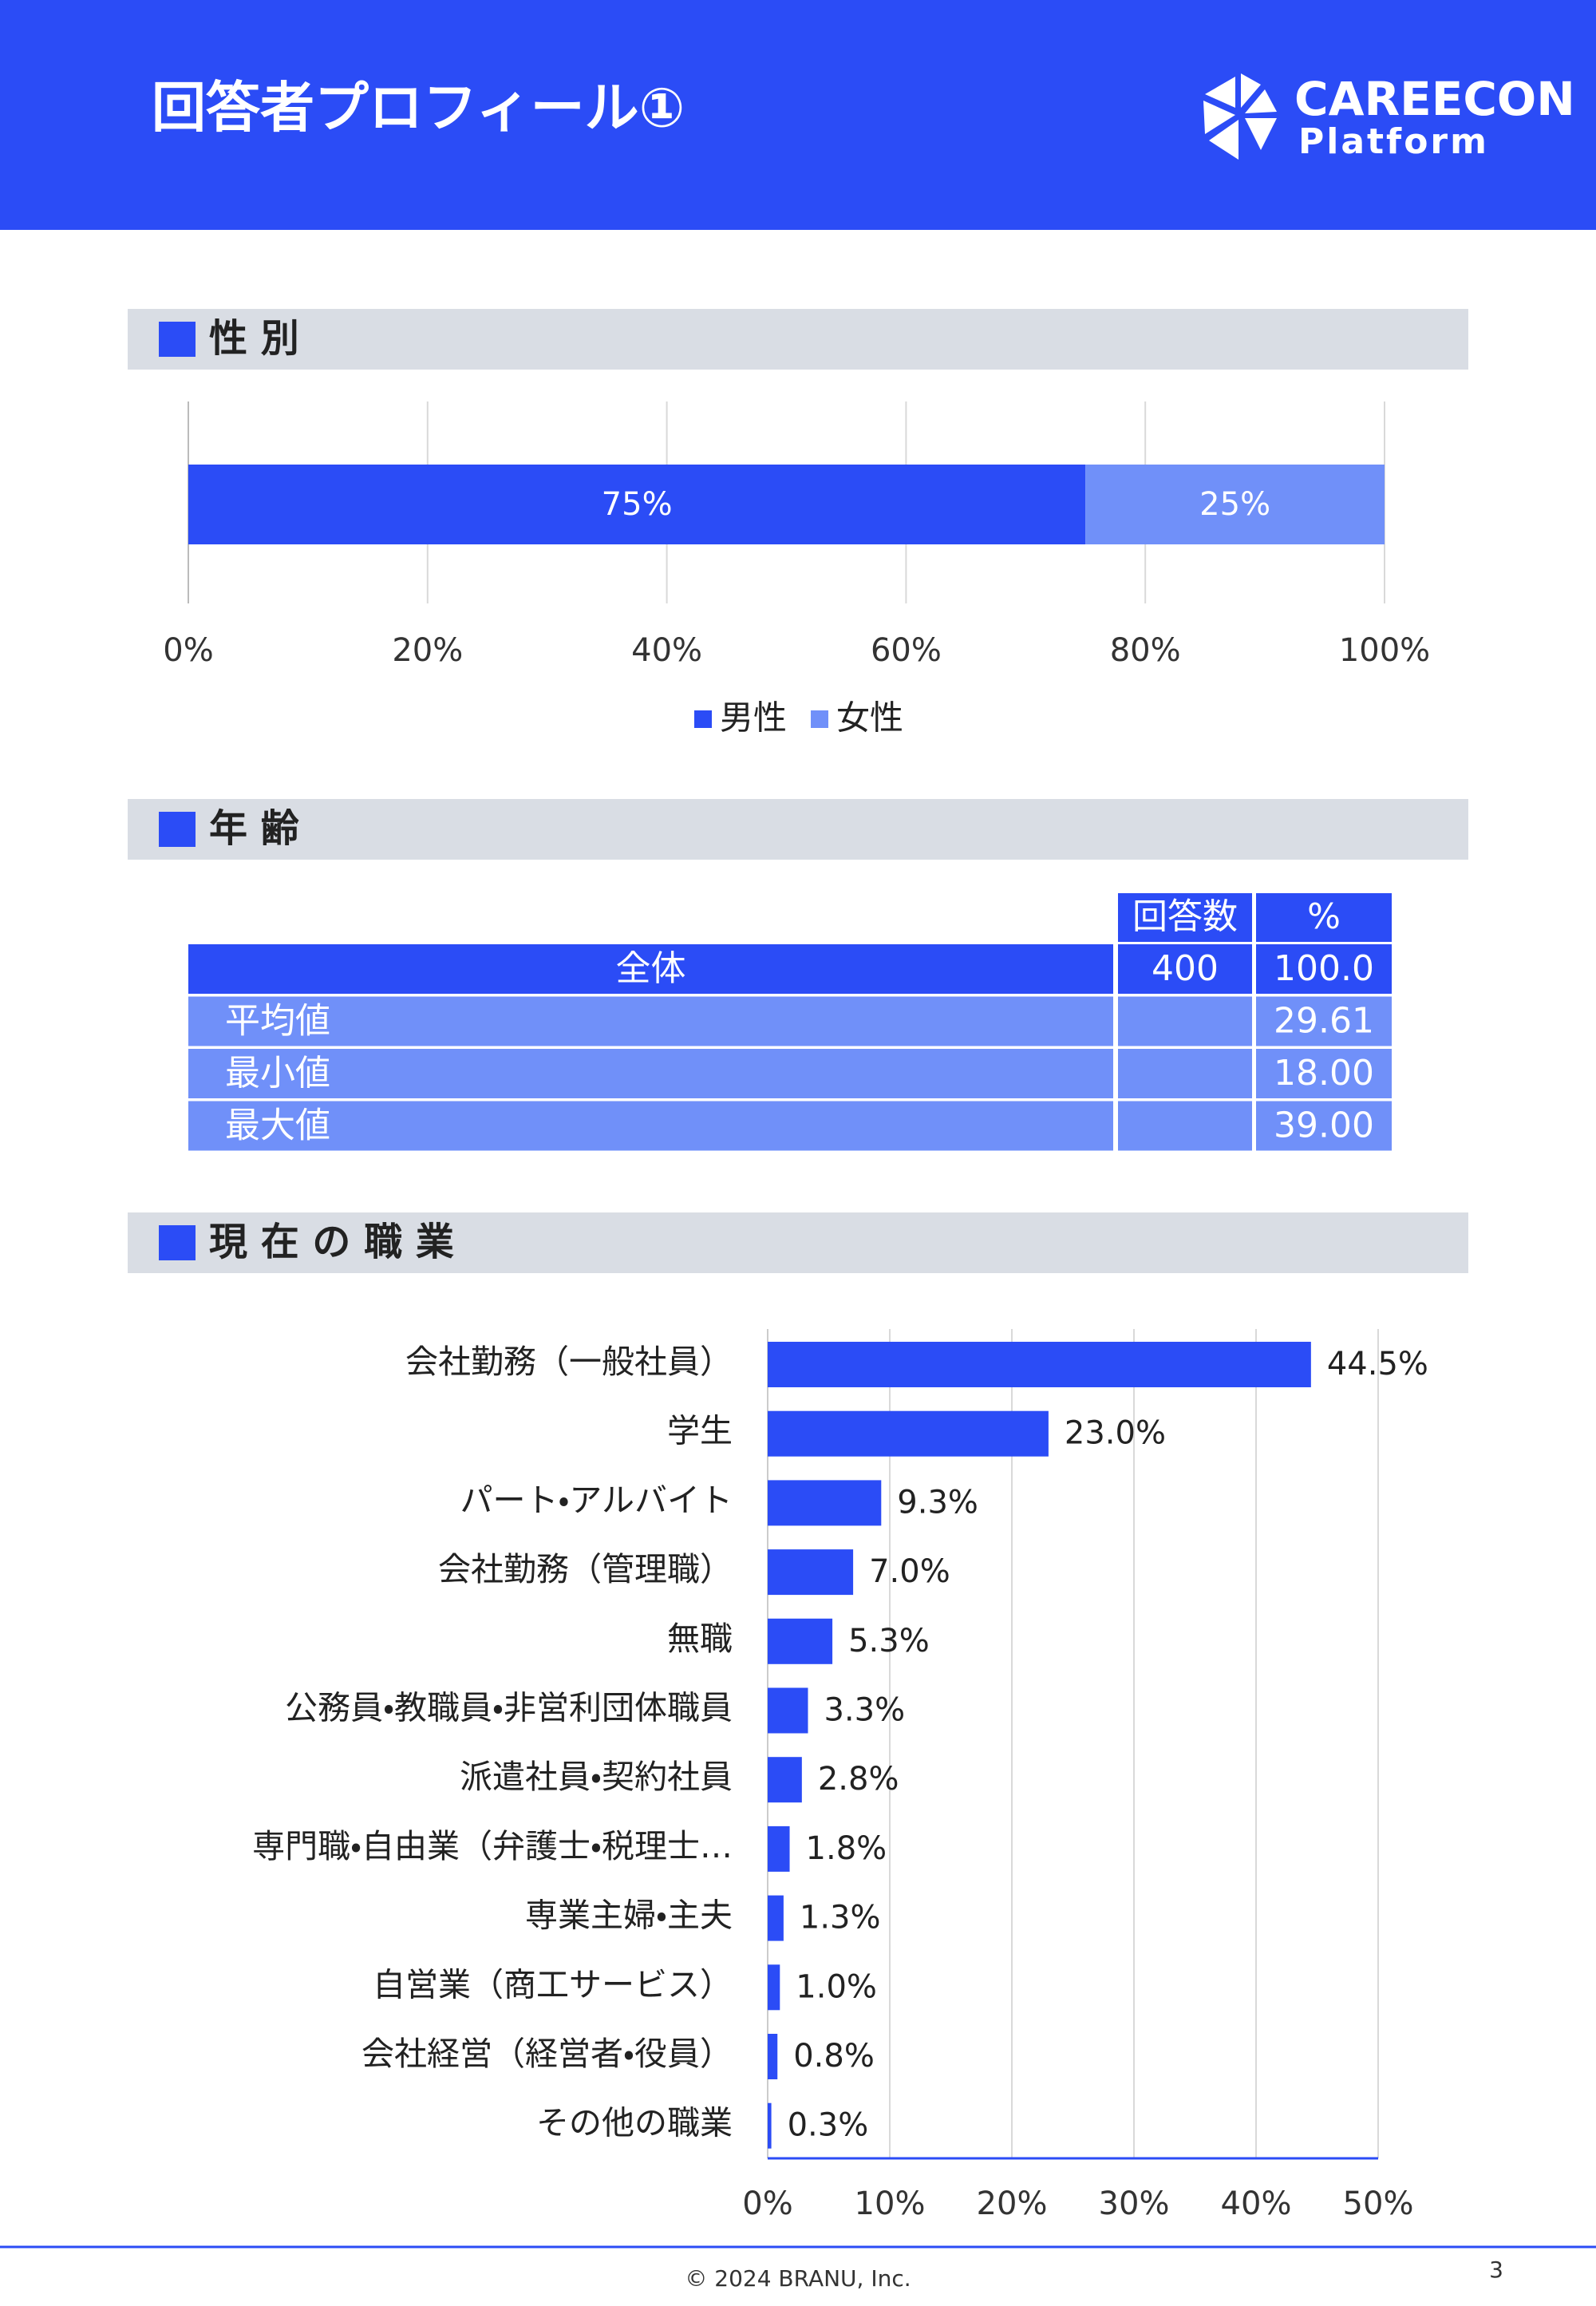 The image size is (1596, 2306). I want to click on cell-pct: 100.0, so click(1324, 968).